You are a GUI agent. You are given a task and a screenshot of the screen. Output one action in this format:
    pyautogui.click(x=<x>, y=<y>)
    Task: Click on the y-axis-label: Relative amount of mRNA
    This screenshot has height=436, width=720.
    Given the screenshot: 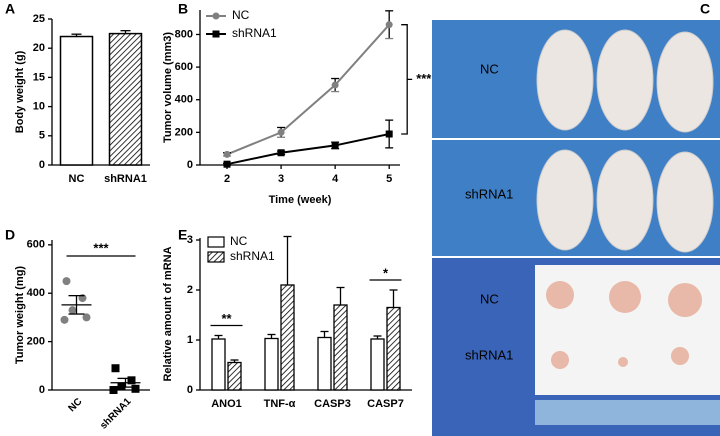 What is the action you would take?
    pyautogui.click(x=168, y=313)
    